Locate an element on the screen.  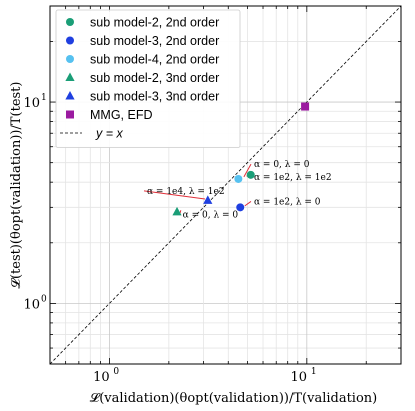
legend-label: sub model-2, 2nd order is located at coordinates (154, 23).